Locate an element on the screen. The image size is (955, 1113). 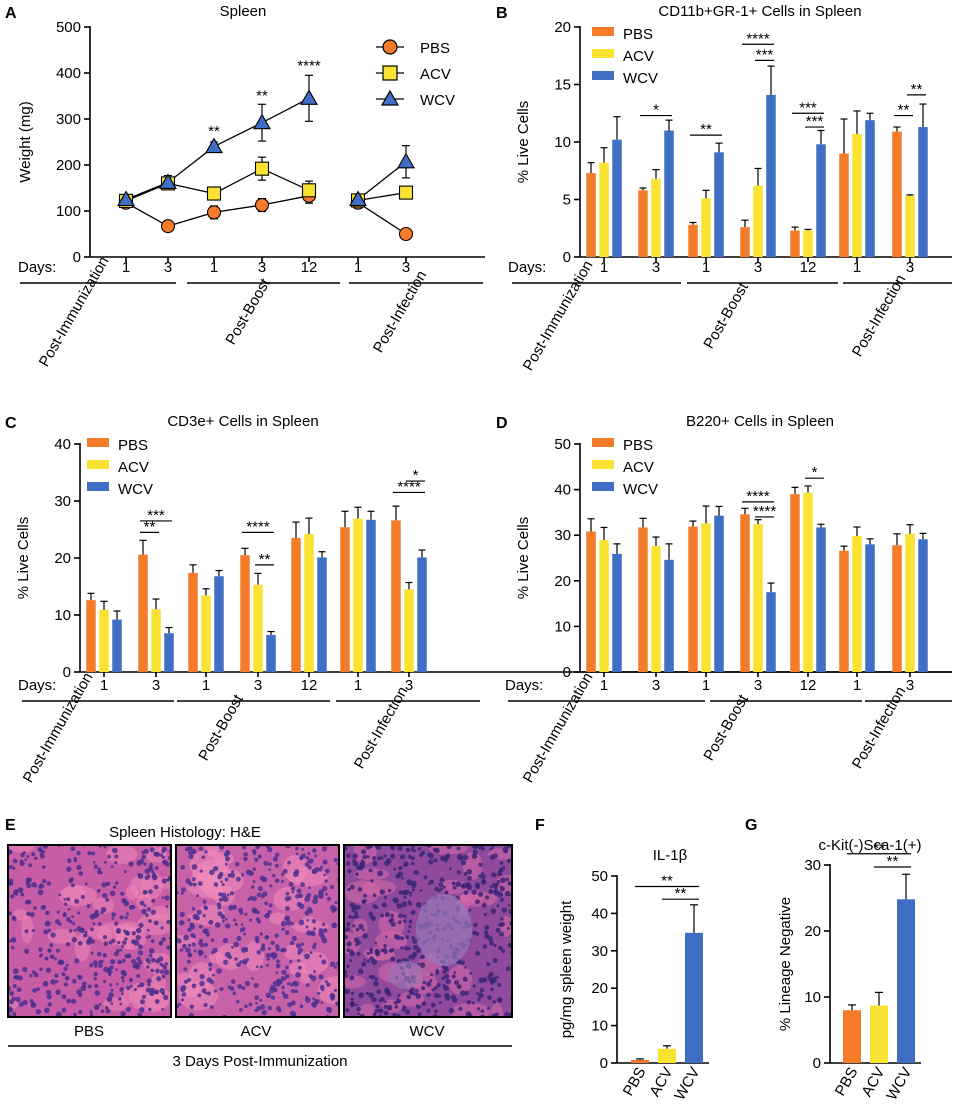
y-tick-label: 10 is located at coordinates (562, 626).